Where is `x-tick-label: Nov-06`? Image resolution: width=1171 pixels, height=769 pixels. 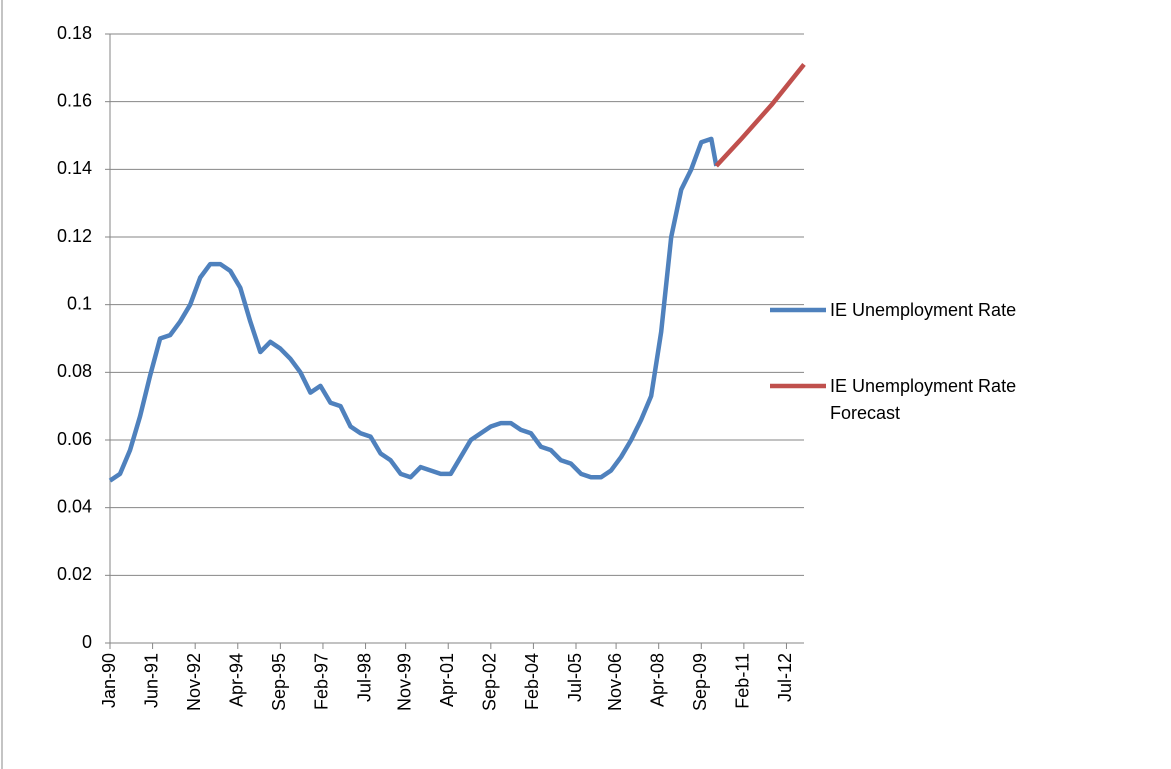
x-tick-label: Nov-06 is located at coordinates (615, 682).